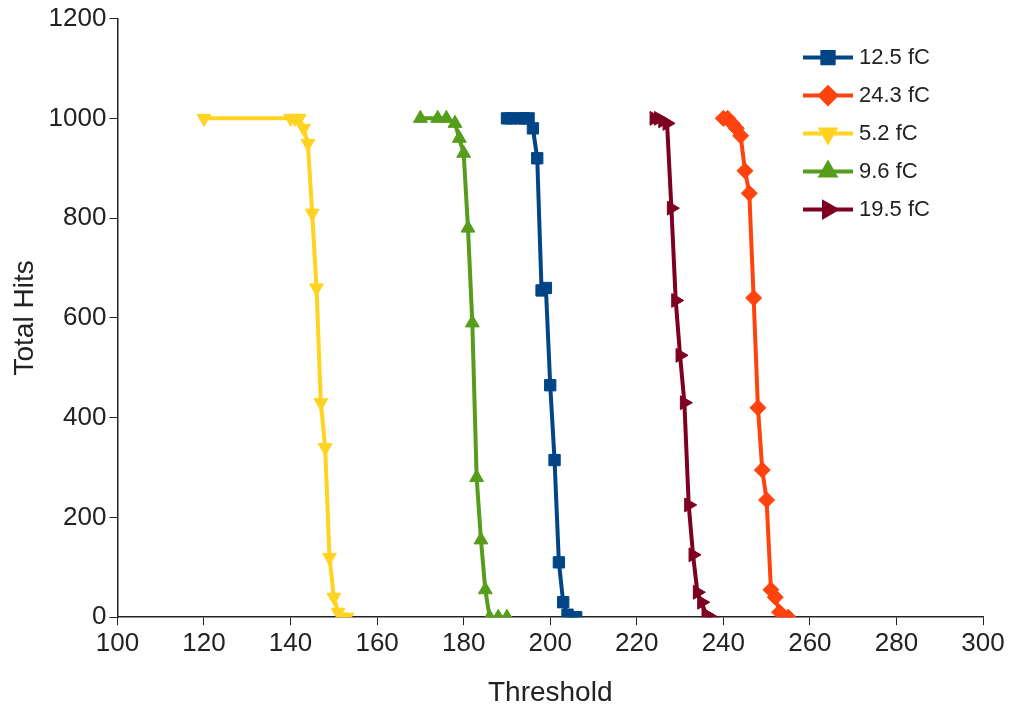 The image size is (1019, 718). I want to click on y-tick-label: 600, so click(85, 316).